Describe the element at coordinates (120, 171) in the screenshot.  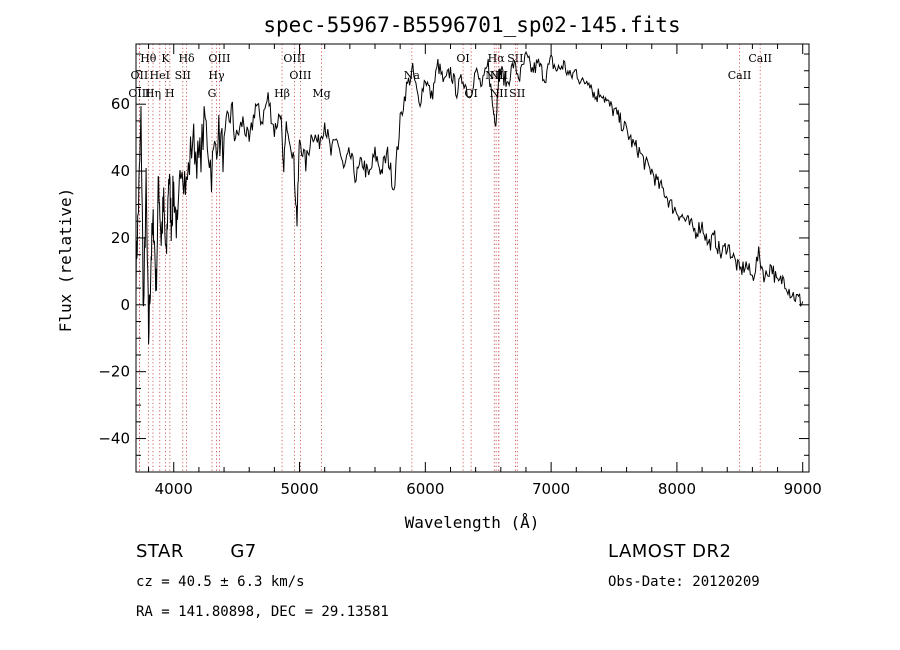
I see `y-tick-label: 40` at that location.